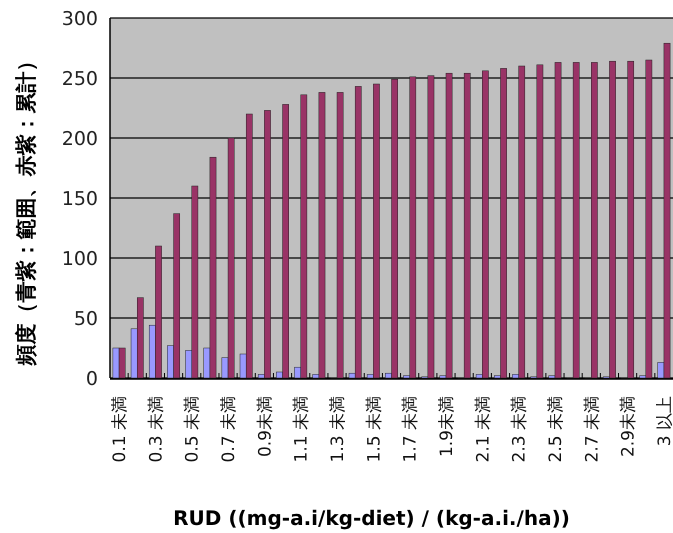 This screenshot has width=673, height=533. I want to click on x-tick-label: 2.7 未満, so click(592, 429).